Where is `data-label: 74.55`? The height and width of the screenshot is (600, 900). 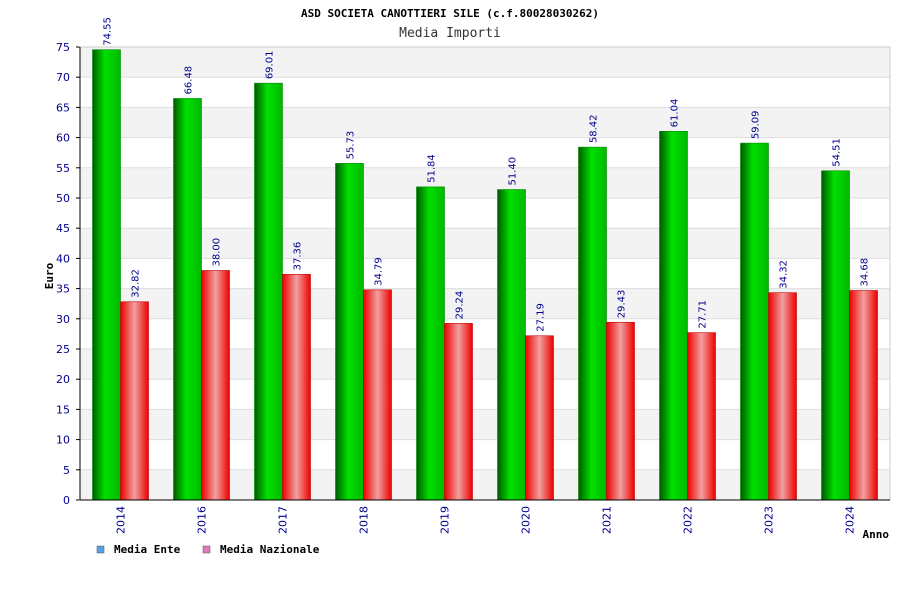 data-label: 74.55 is located at coordinates (108, 31).